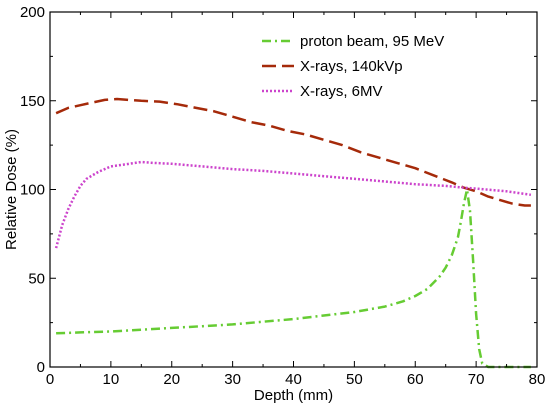  What do you see at coordinates (111, 379) in the screenshot?
I see `x-tick-label: 10` at bounding box center [111, 379].